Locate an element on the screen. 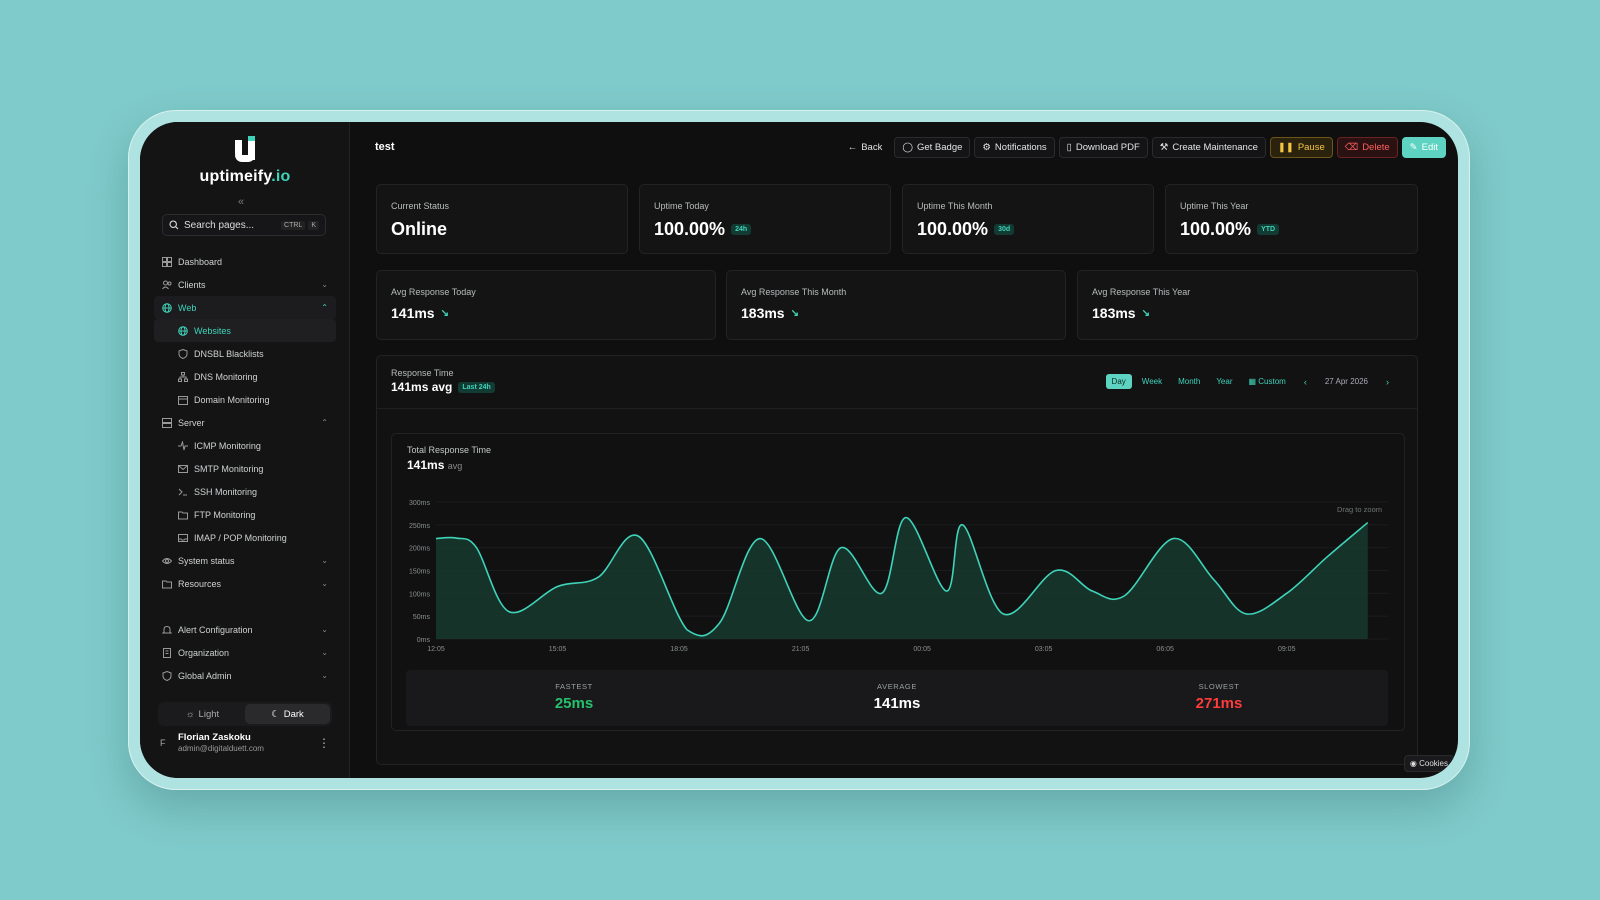  range-year-button: Year is located at coordinates (1224, 381).